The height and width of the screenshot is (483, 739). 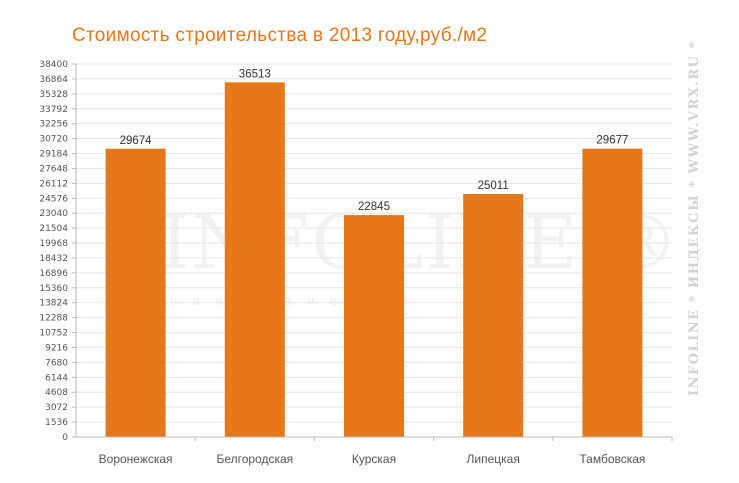 What do you see at coordinates (56, 423) in the screenshot?
I see `y-tick-label: 1536` at bounding box center [56, 423].